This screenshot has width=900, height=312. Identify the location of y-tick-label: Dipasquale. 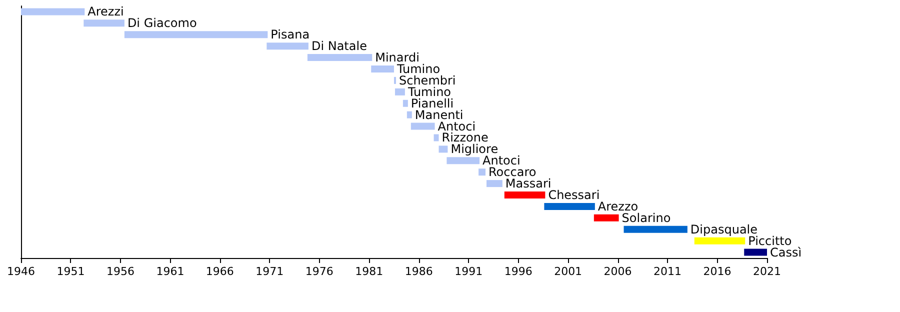
(724, 229).